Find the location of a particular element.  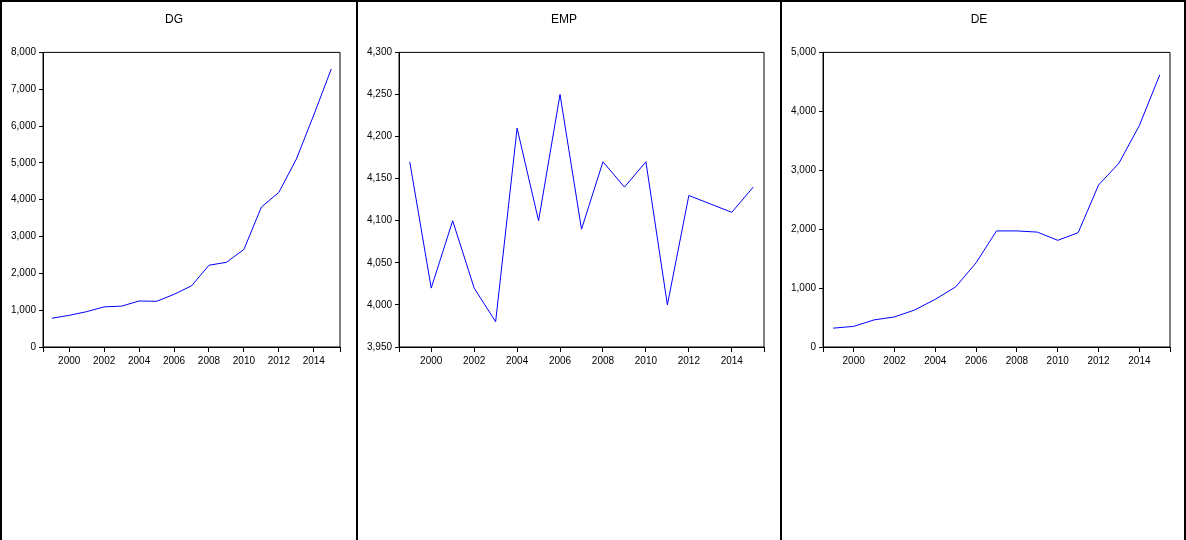

y-tick-label: 4,300 is located at coordinates (379, 52).